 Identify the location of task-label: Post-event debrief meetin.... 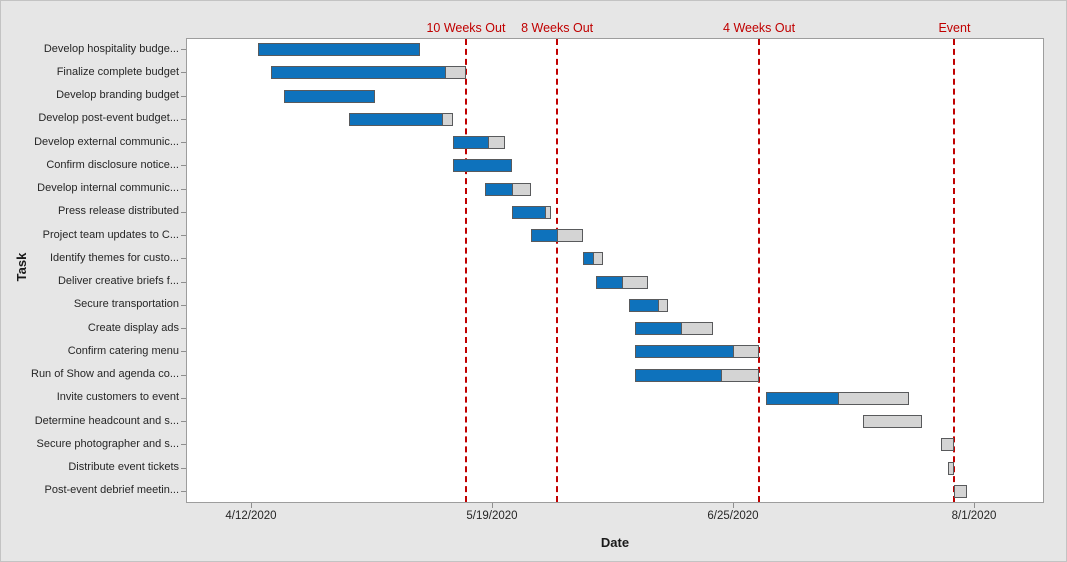
(111, 490).